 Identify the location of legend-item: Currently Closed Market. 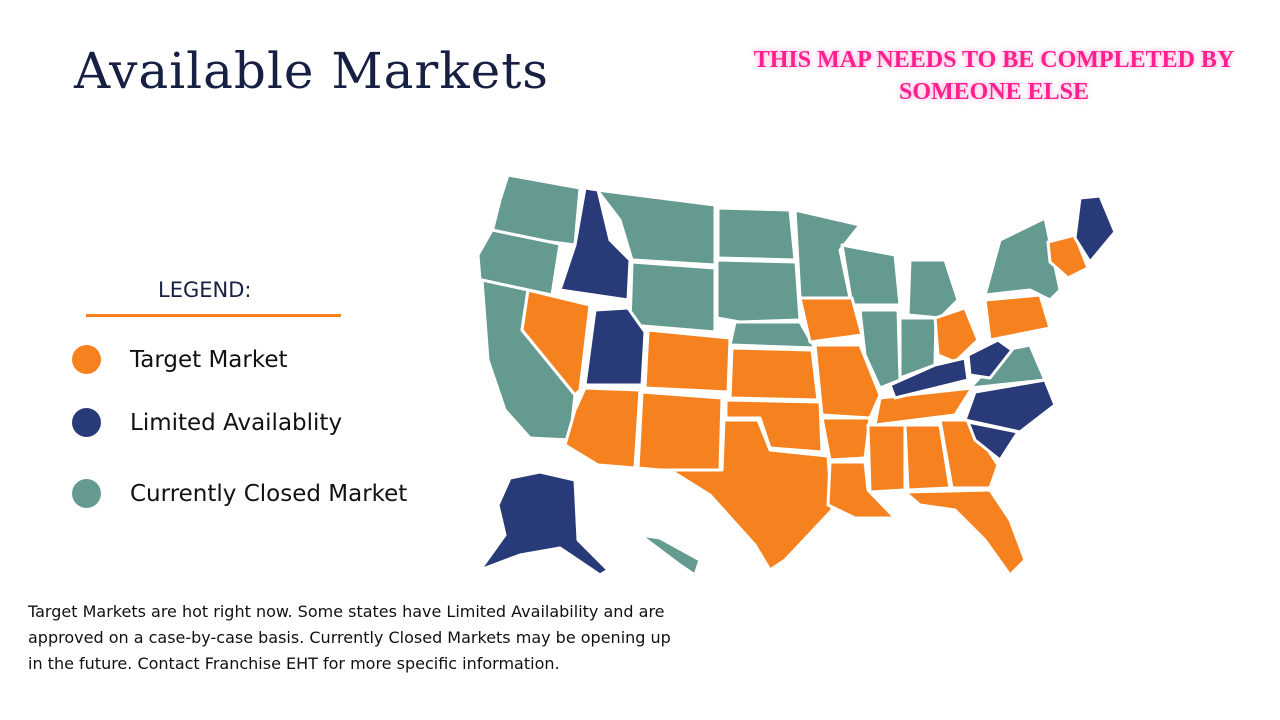
(239, 493).